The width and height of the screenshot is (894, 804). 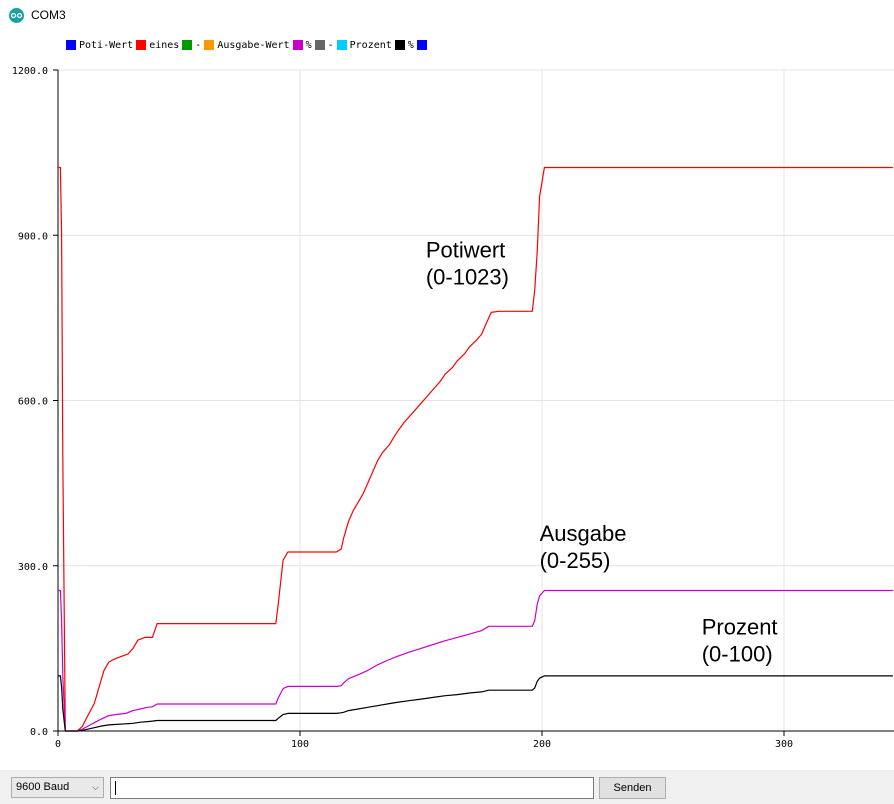 I want to click on y-tick-label: 1200.0, so click(x=30, y=71).